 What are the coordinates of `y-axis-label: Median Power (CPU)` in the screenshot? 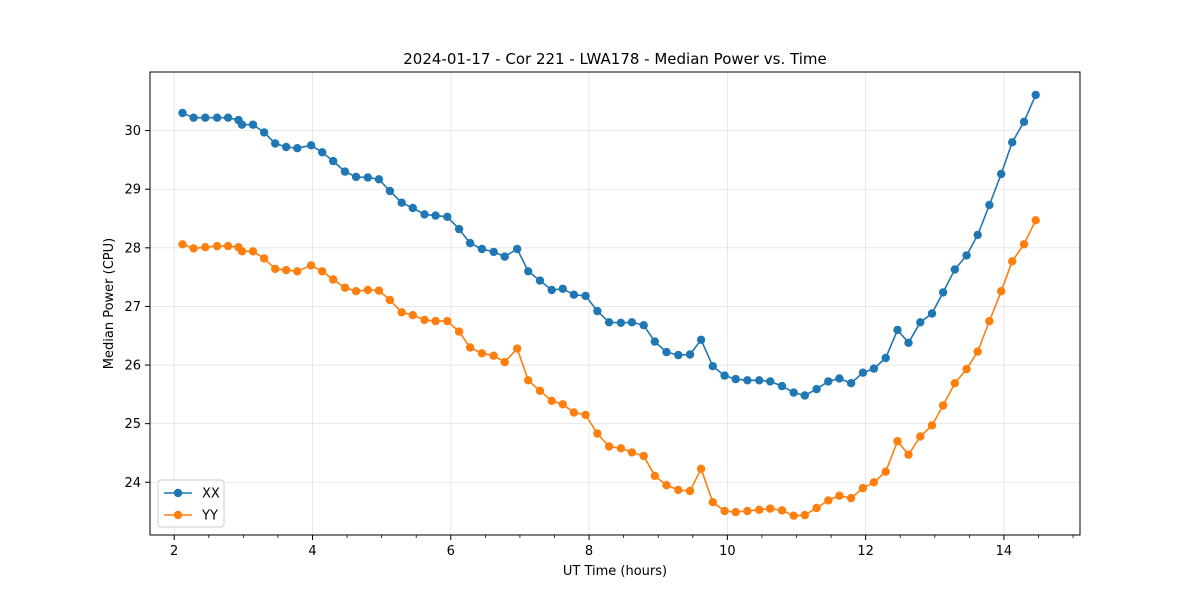 It's located at (109, 303).